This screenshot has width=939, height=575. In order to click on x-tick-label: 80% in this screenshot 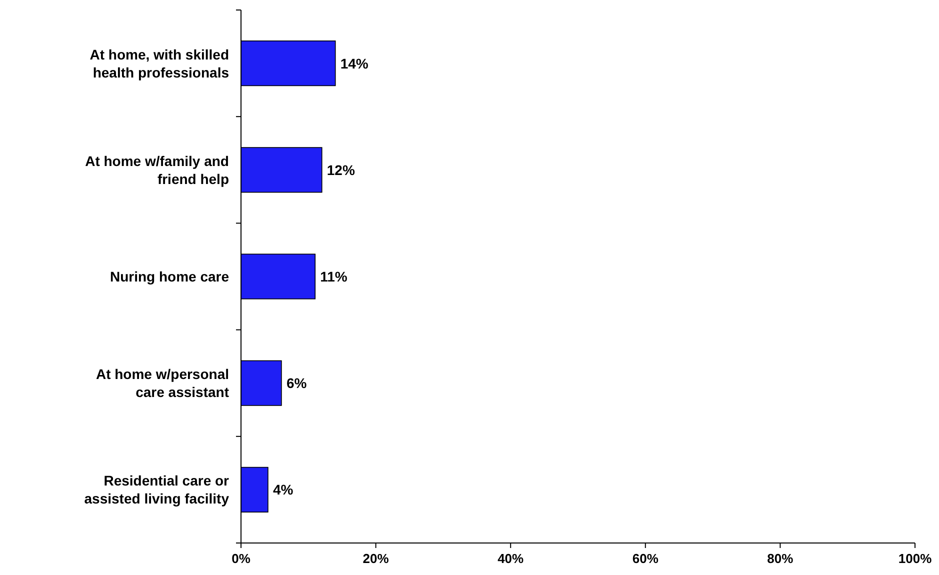, I will do `click(780, 558)`.